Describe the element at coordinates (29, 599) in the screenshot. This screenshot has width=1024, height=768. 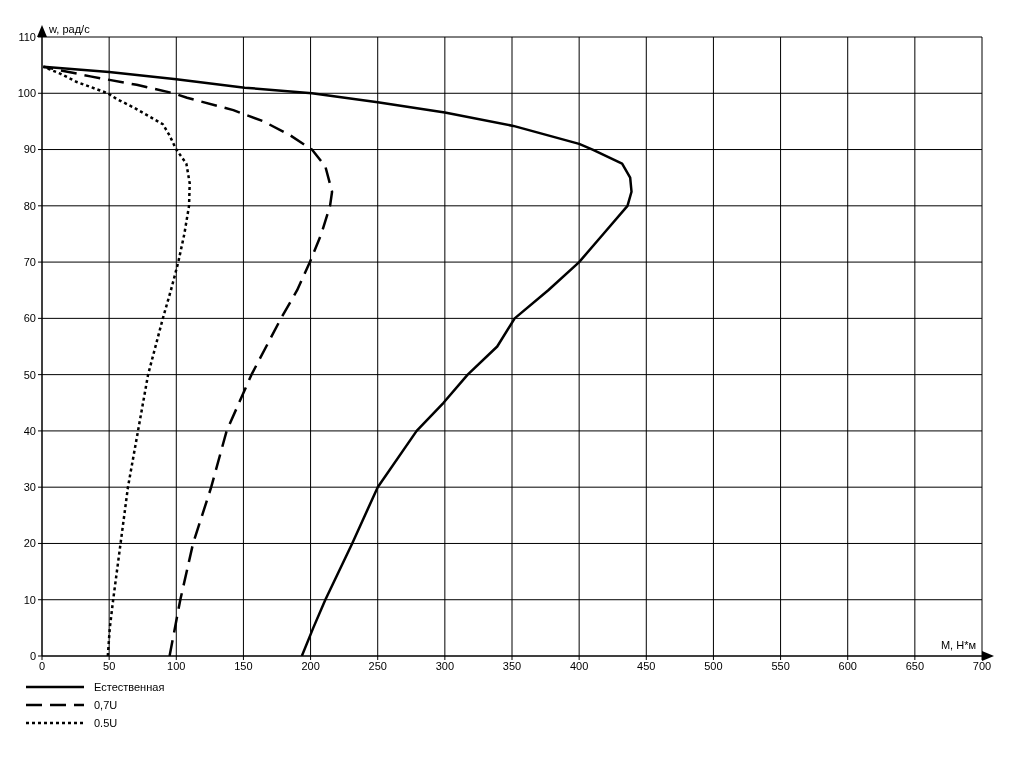
I see `y-tick-label: 10` at that location.